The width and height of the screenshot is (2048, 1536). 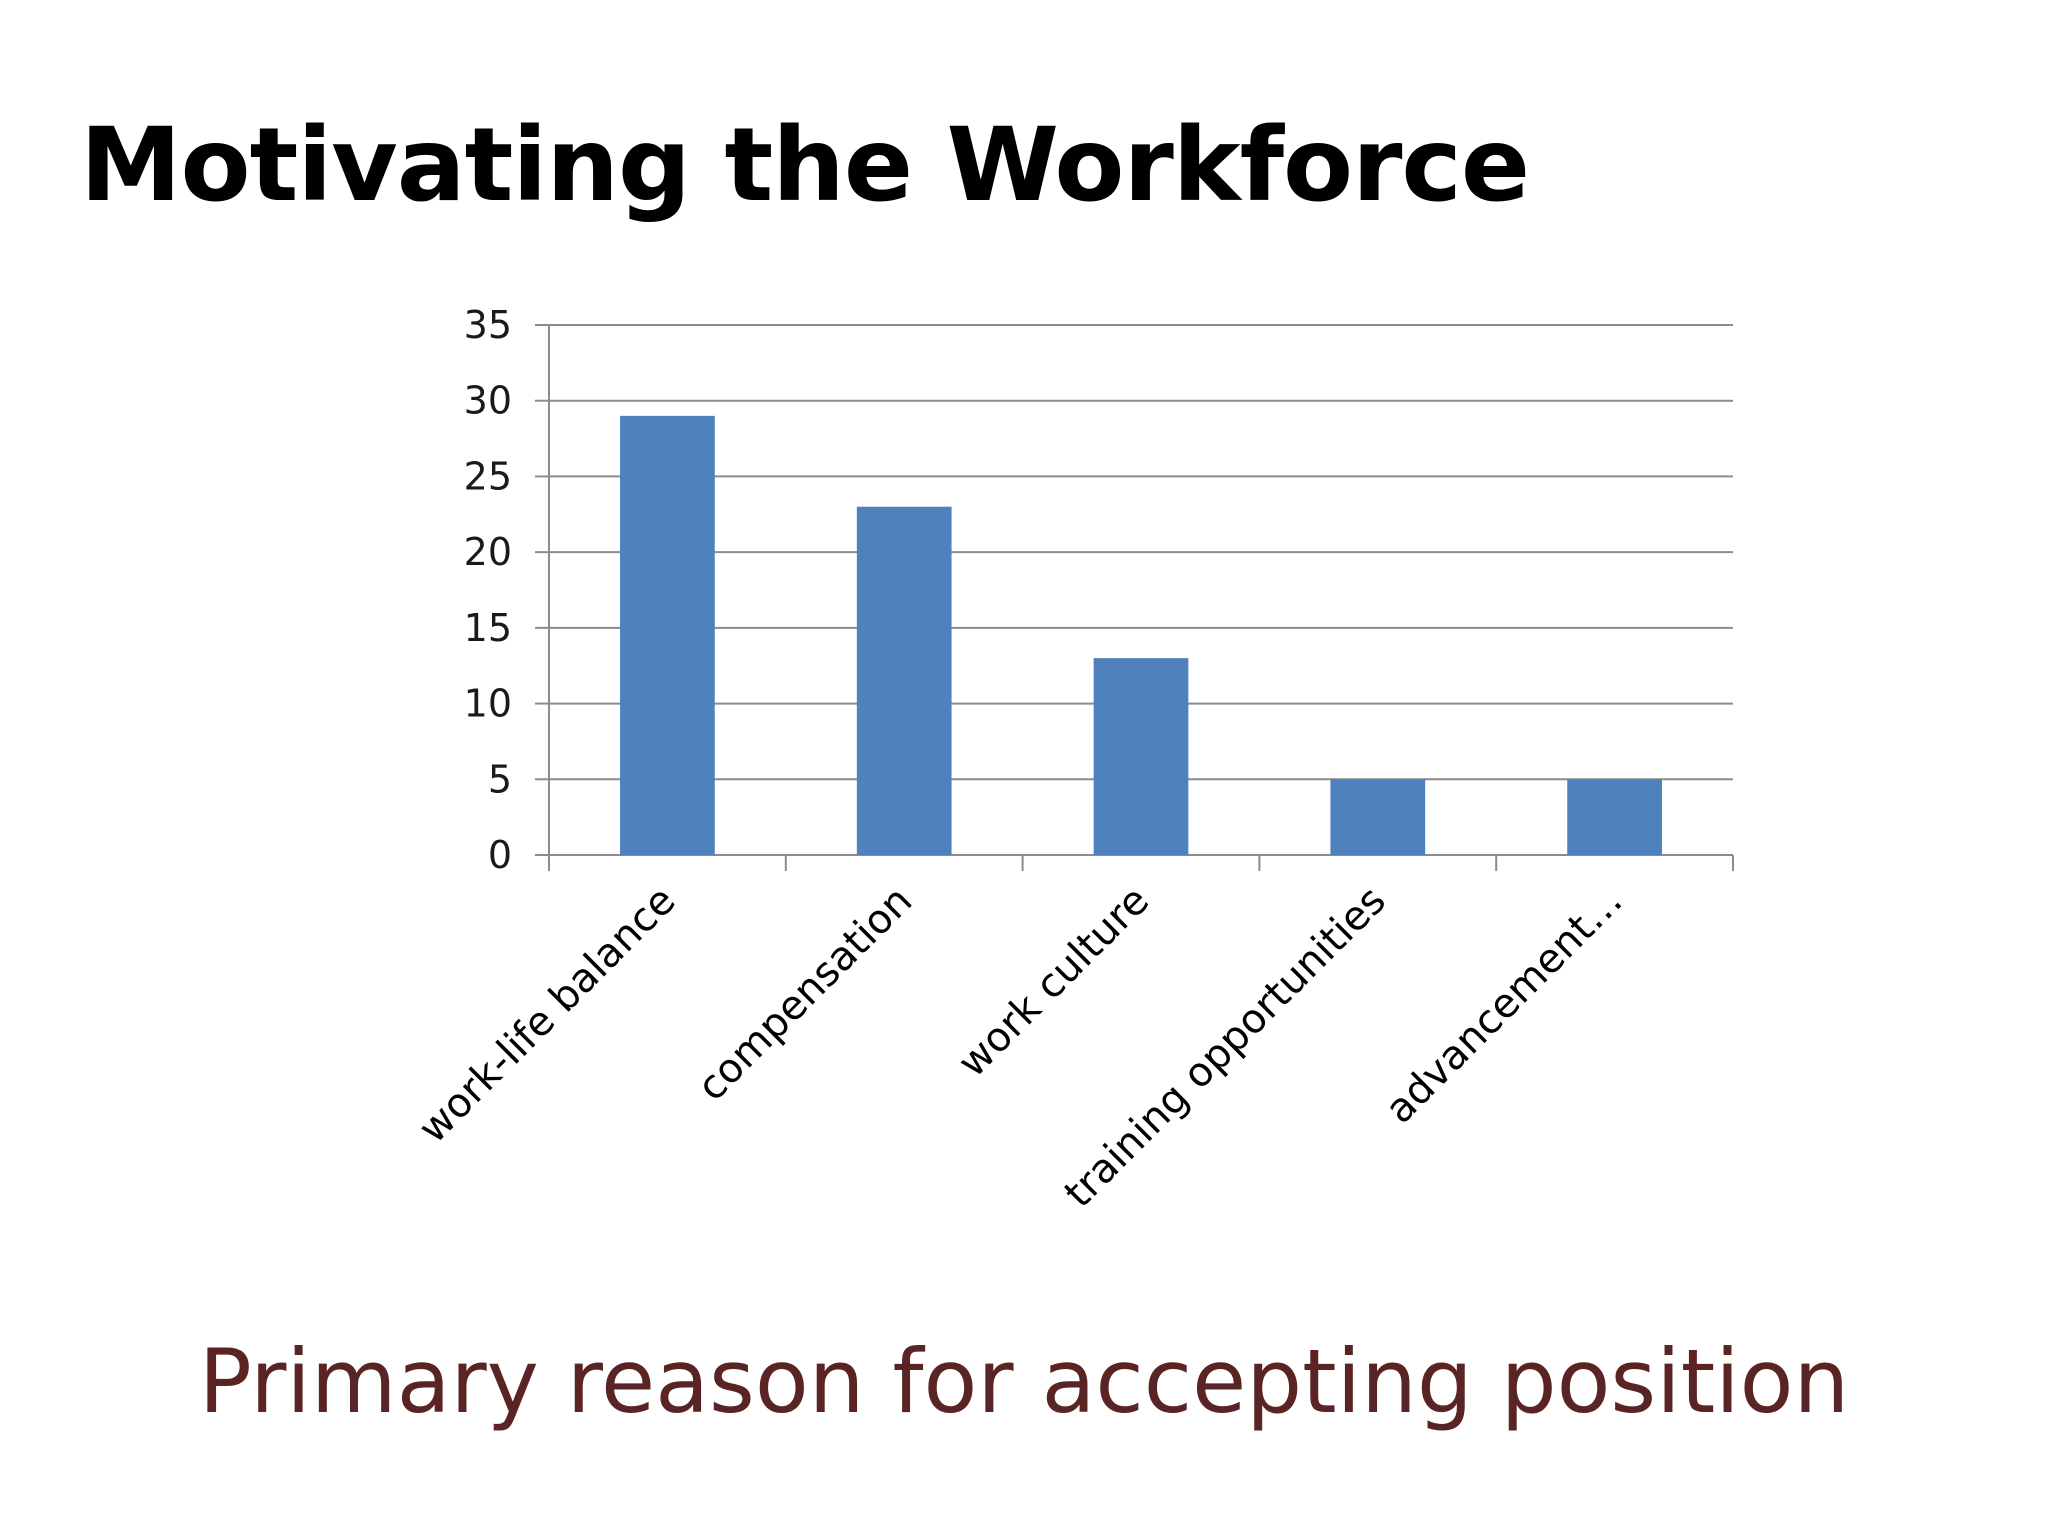 What do you see at coordinates (1053, 982) in the screenshot?
I see `x-category-label: work culture` at bounding box center [1053, 982].